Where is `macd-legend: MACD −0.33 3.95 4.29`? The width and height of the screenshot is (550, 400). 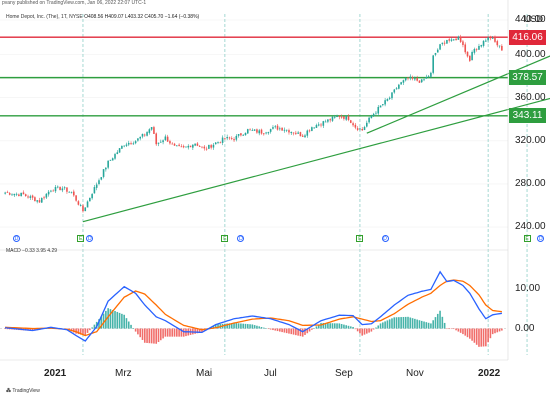
macd-legend: MACD −0.33 3.95 4.29 is located at coordinates (32, 251).